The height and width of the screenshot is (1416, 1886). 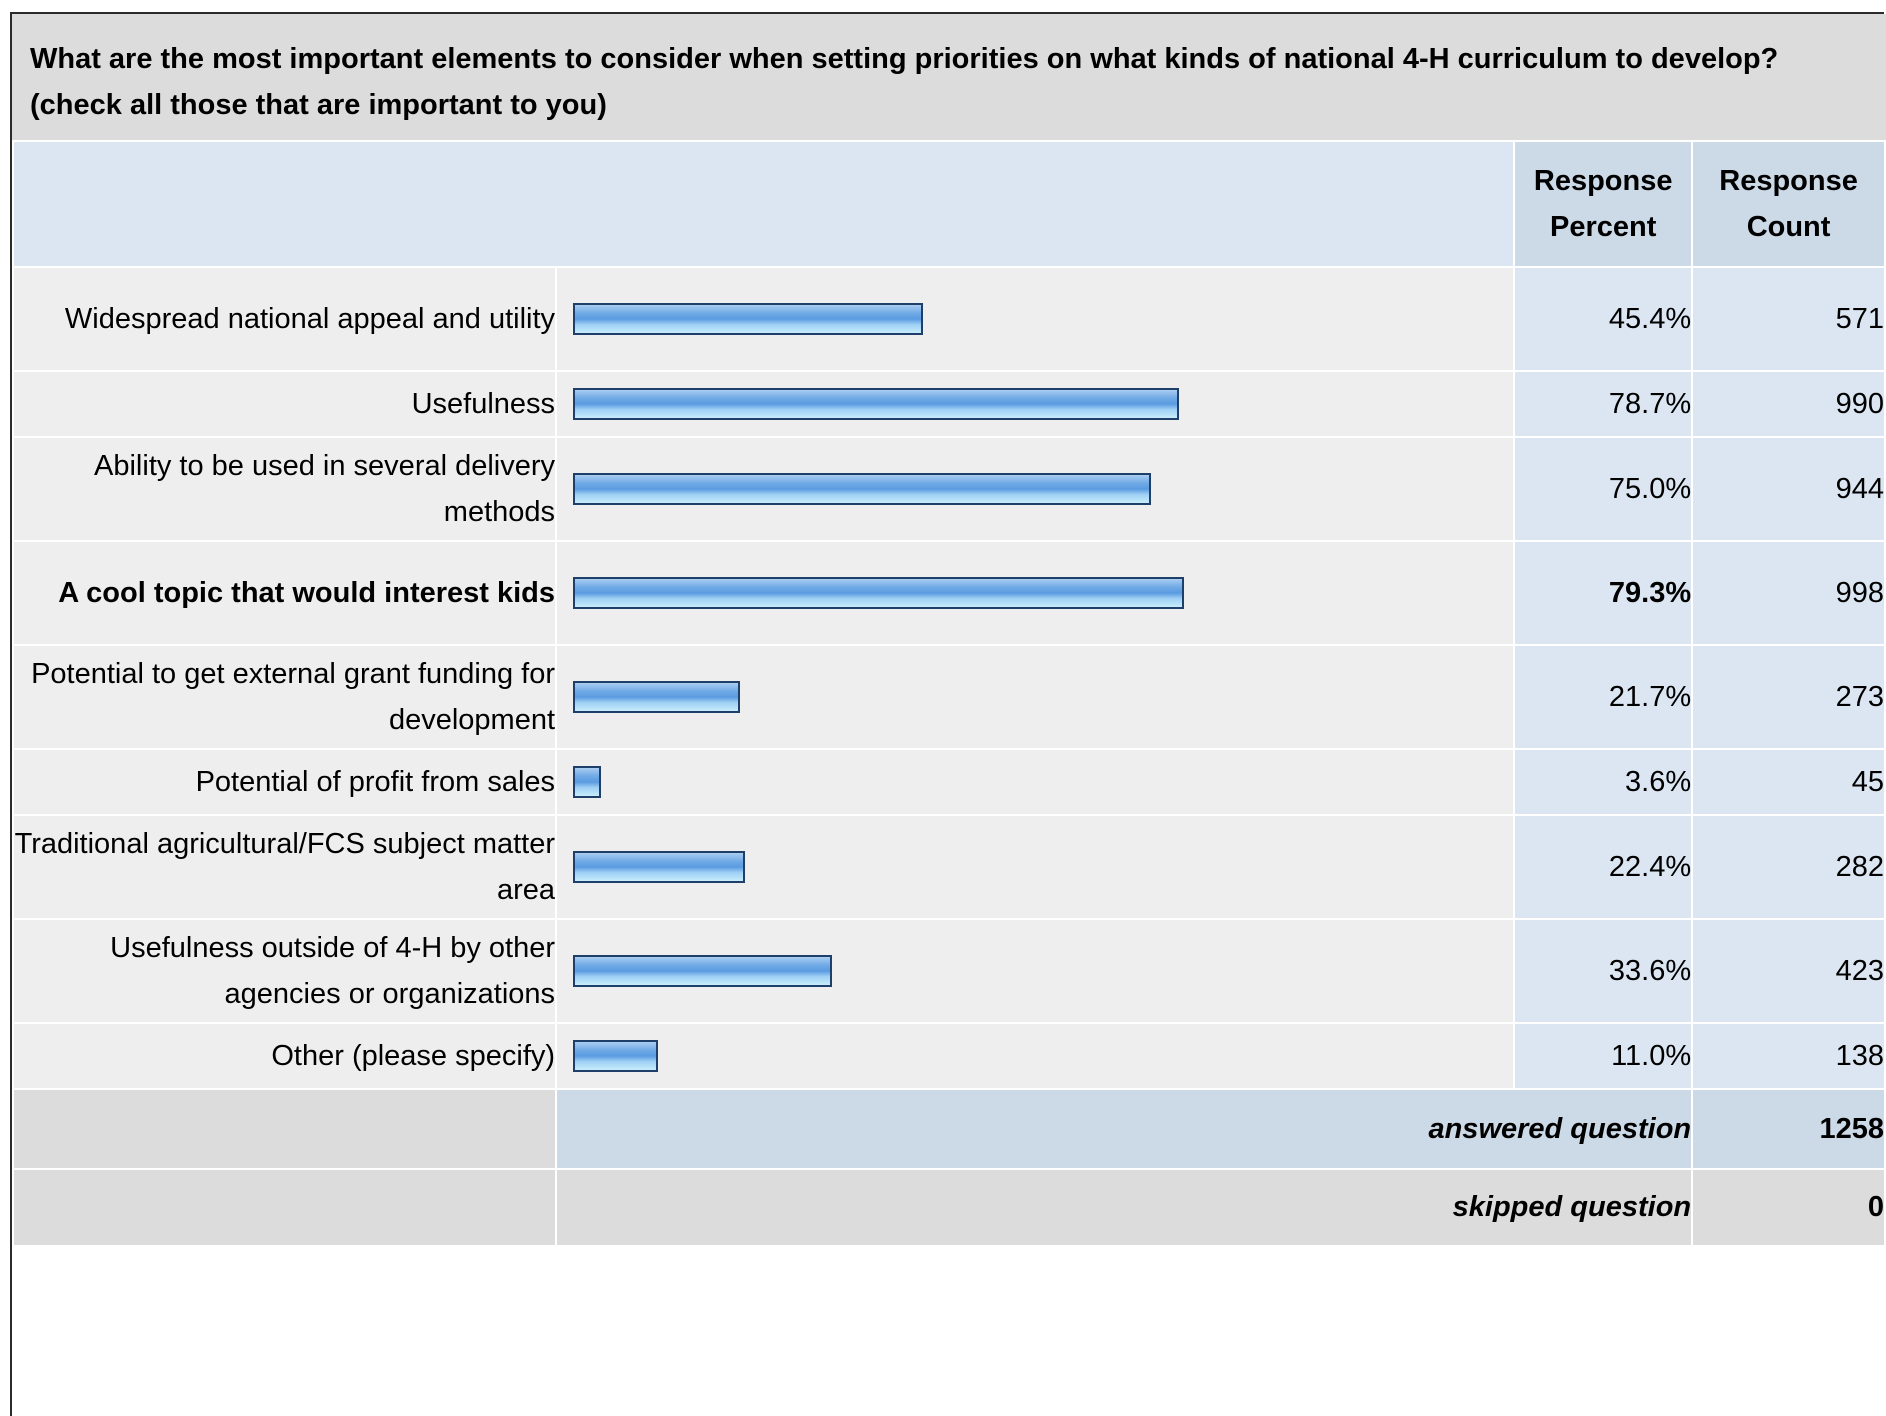 What do you see at coordinates (1788, 1056) in the screenshot?
I see `response-count: 138` at bounding box center [1788, 1056].